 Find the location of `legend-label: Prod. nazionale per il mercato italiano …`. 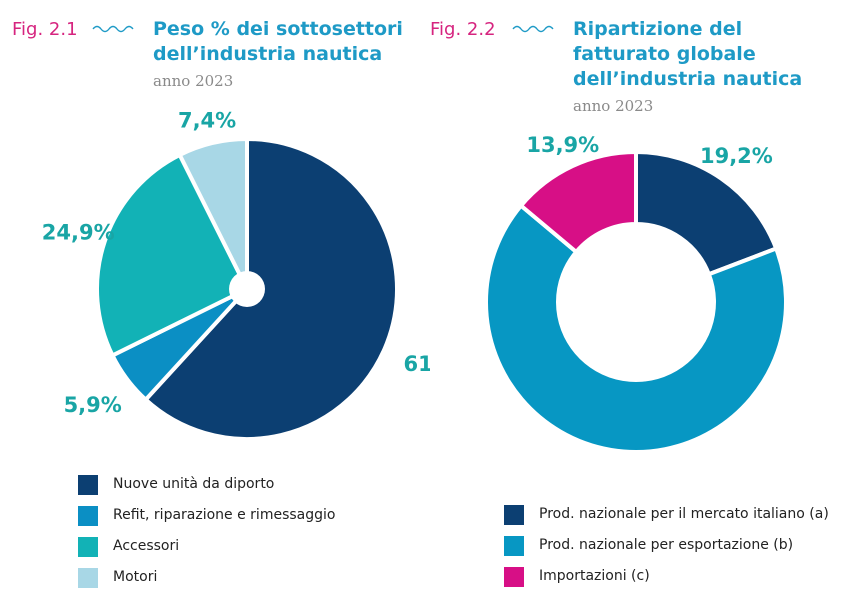

legend-label: Prod. nazionale per il mercato italiano … is located at coordinates (684, 514).